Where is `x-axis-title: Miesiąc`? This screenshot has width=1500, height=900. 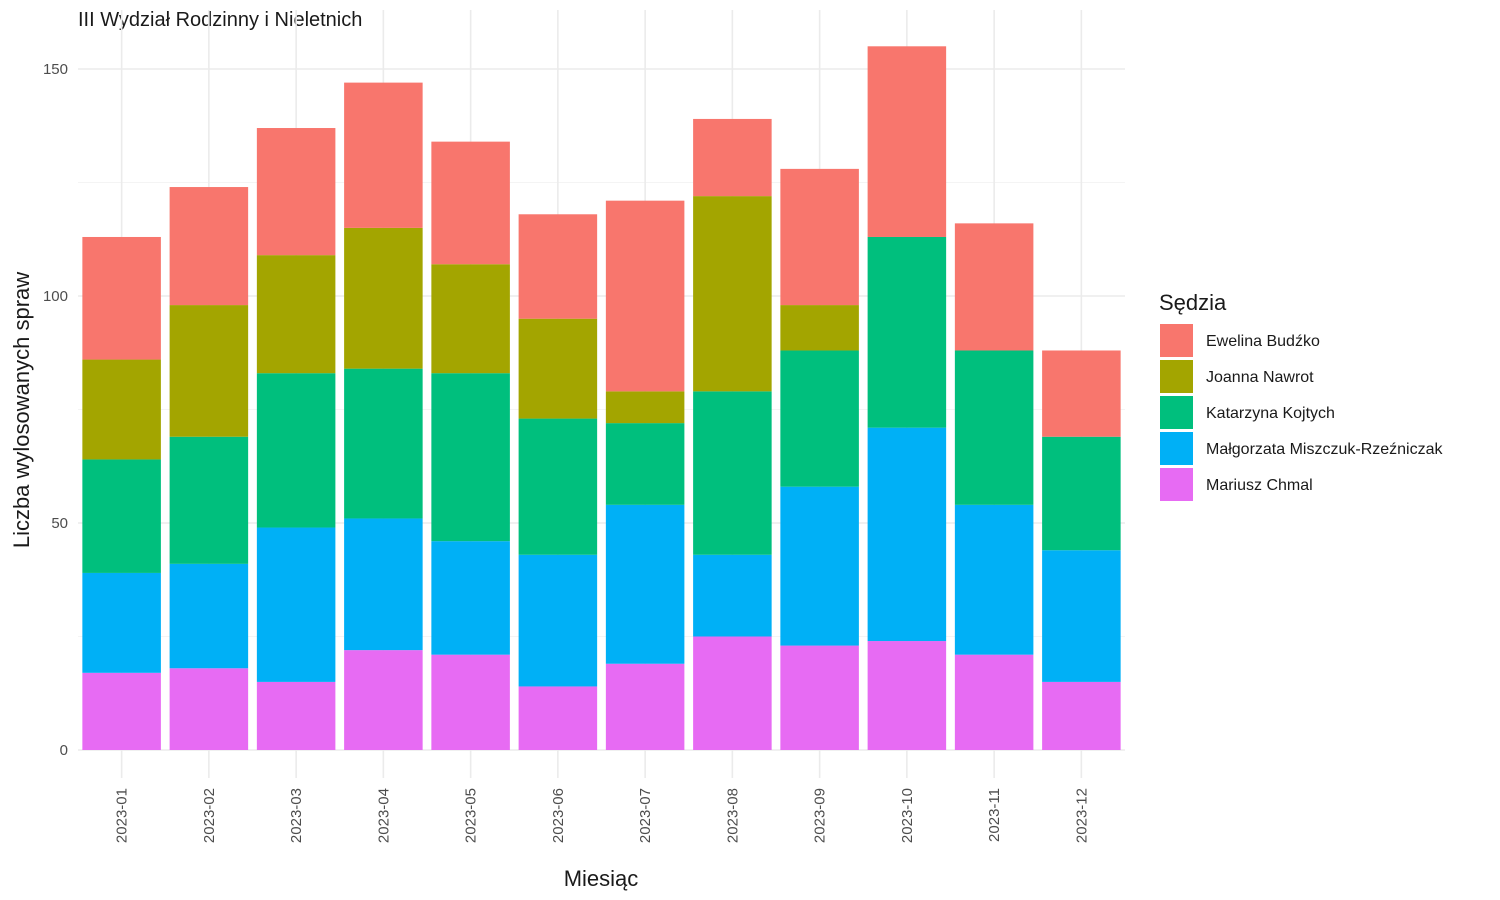
x-axis-title: Miesiąc is located at coordinates (601, 878).